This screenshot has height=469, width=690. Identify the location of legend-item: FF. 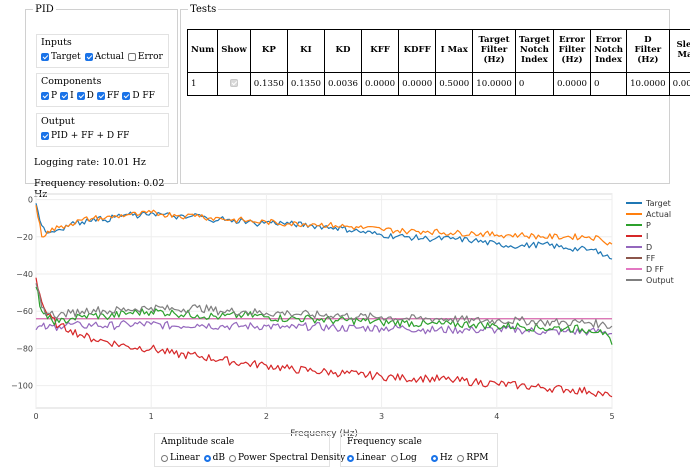
(651, 258).